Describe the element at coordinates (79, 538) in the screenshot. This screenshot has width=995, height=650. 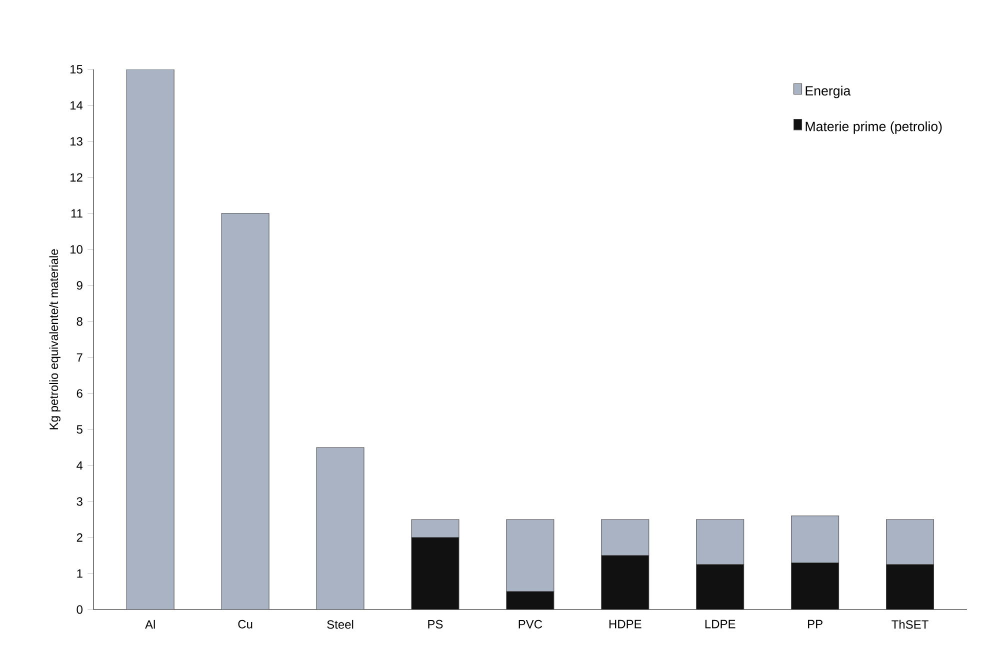
I see `y-tick-label: 2` at that location.